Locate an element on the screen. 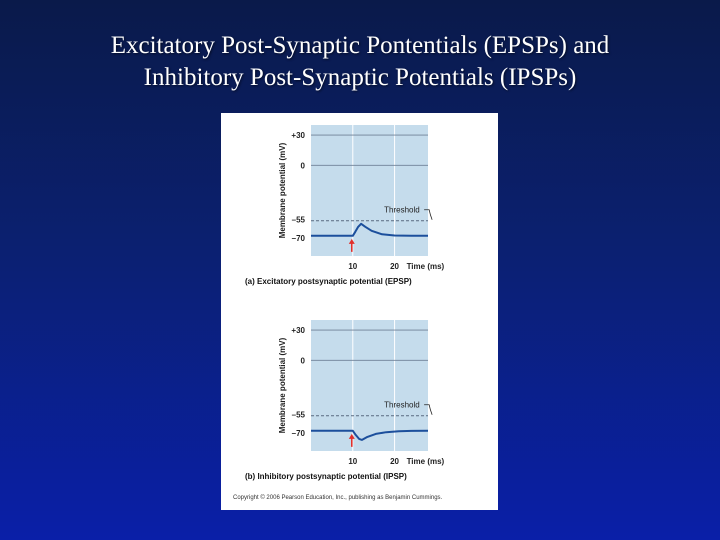 This screenshot has width=720, height=540. ipsp-ytick-label-0: 0 is located at coordinates (303, 360).